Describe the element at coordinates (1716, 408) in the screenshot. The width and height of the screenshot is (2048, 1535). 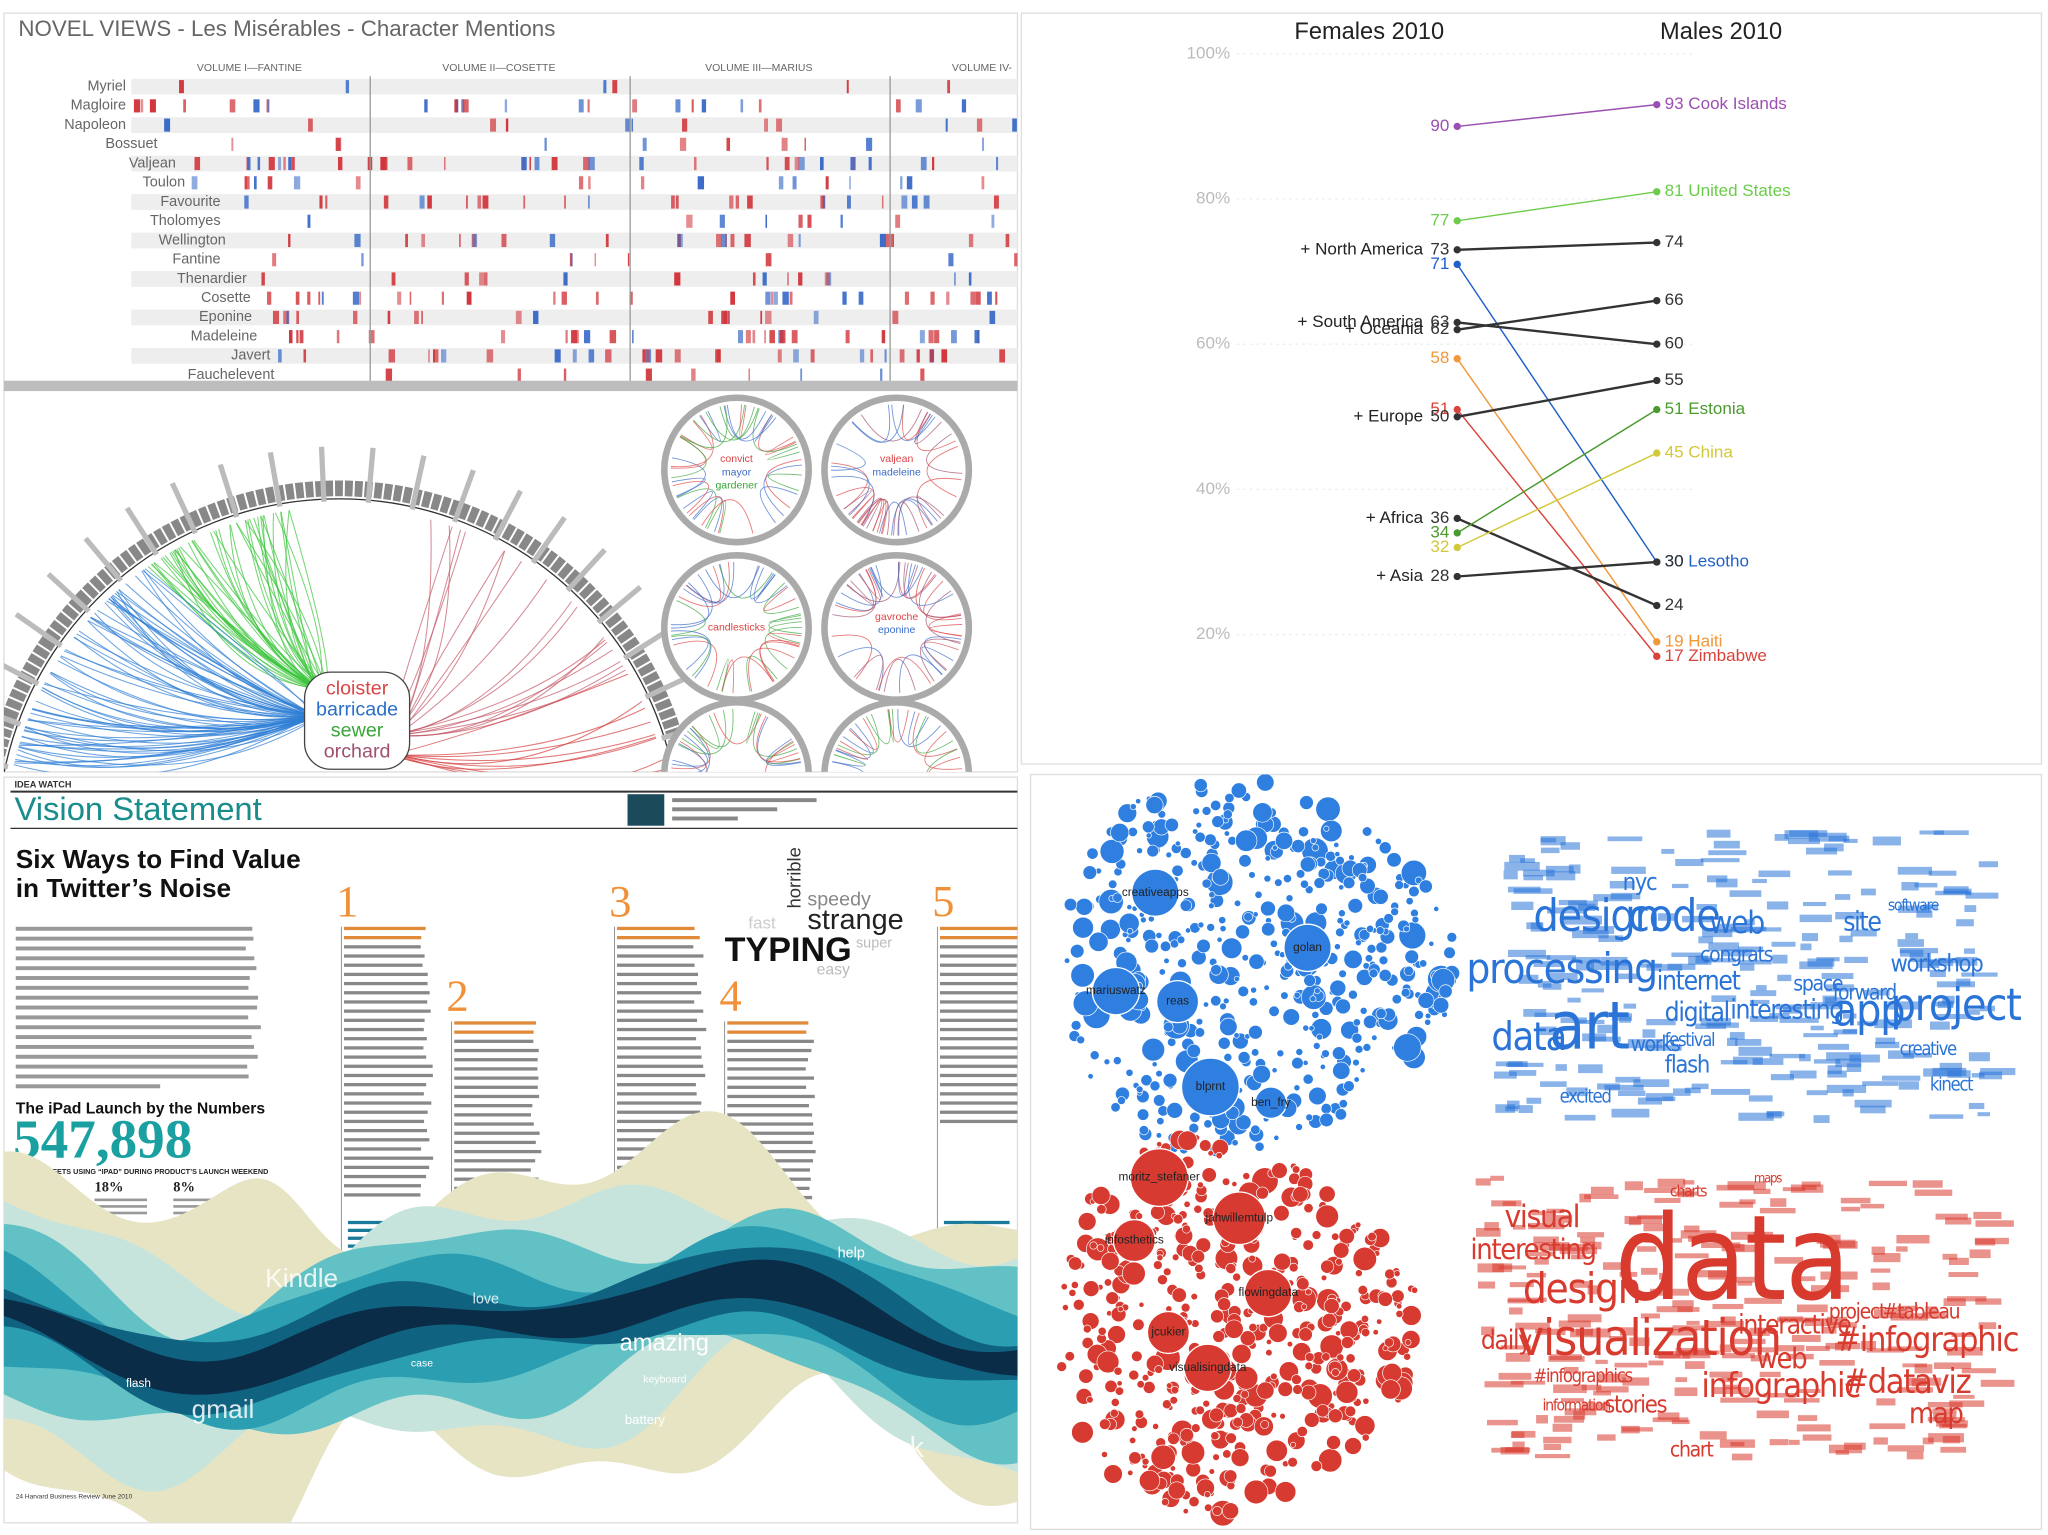
I see `series-label: Estonia` at that location.